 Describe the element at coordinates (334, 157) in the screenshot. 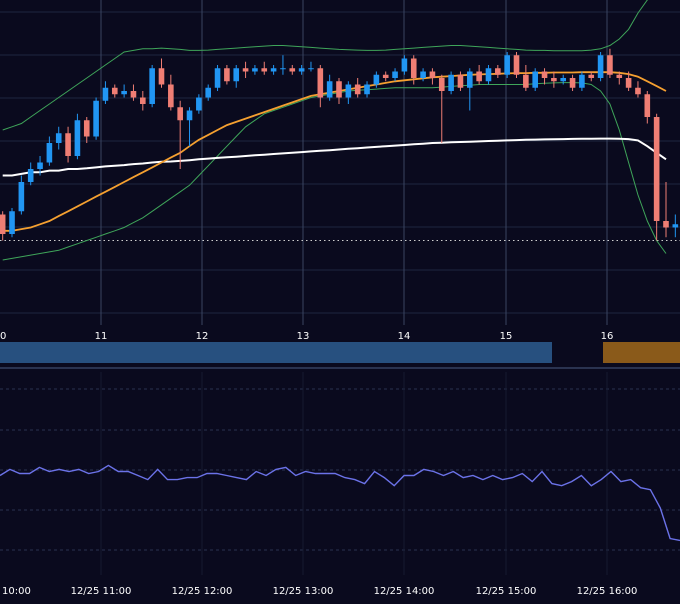

I see `moving-average-long-line` at that location.